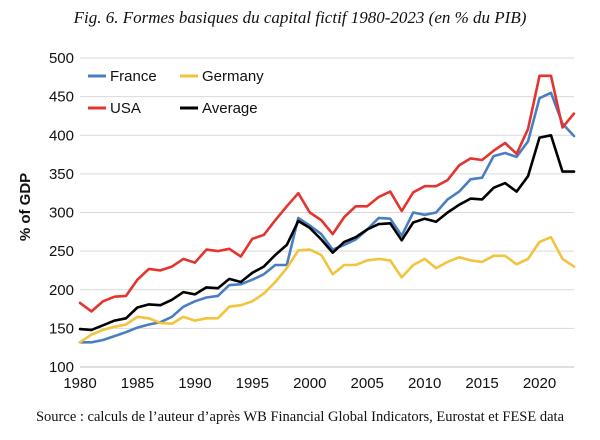  Describe the element at coordinates (61, 290) in the screenshot. I see `y-tick-label-200: 200` at that location.